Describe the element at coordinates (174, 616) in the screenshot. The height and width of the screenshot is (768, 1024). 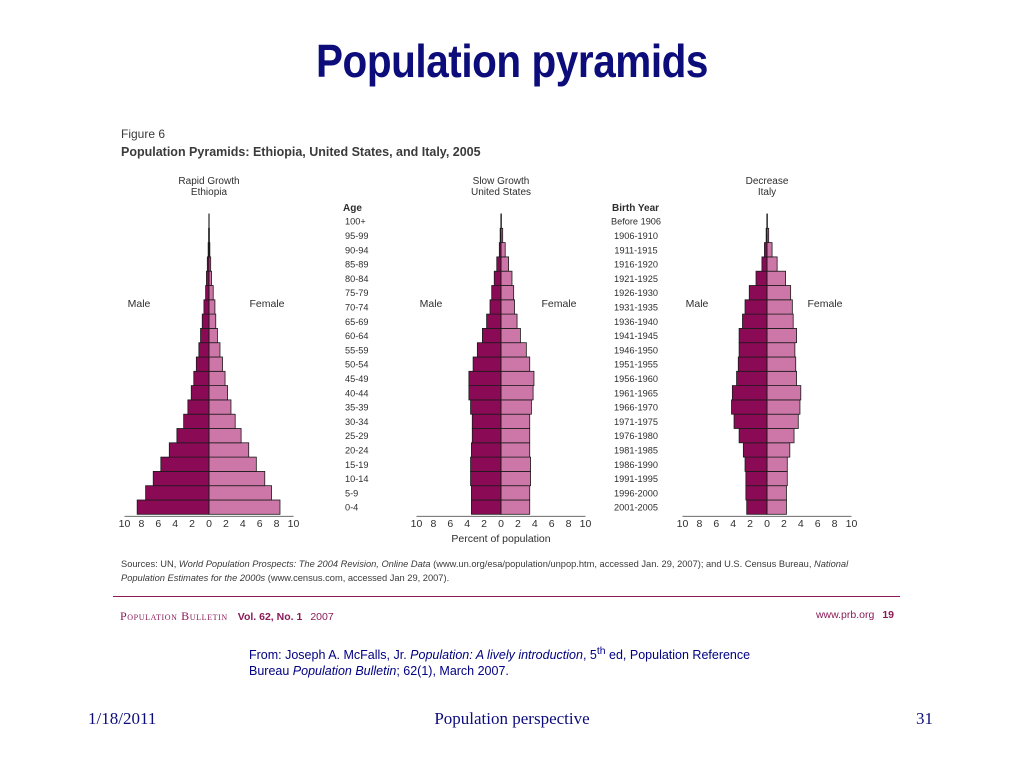
I see `publication-name: Population Bulletin` at that location.